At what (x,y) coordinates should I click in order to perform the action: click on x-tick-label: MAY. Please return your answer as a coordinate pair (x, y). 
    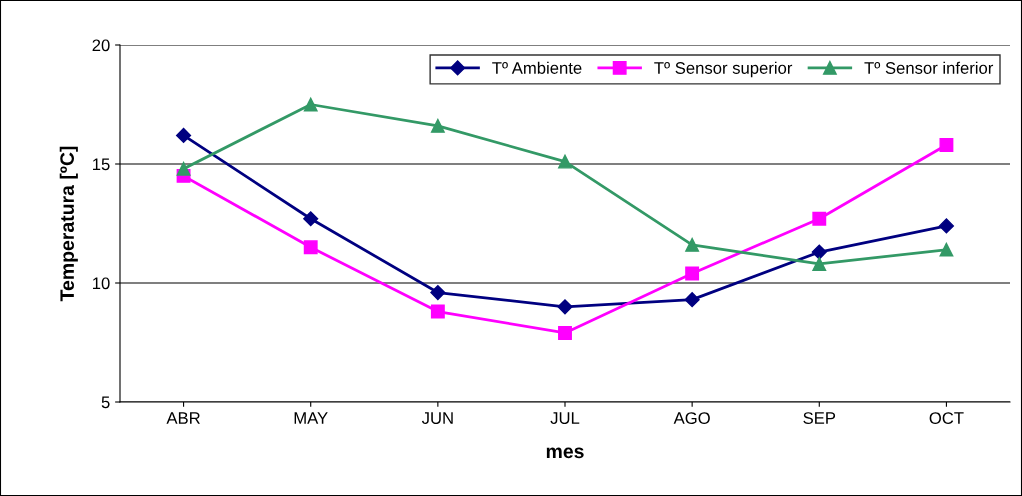
    Looking at the image, I should click on (311, 418).